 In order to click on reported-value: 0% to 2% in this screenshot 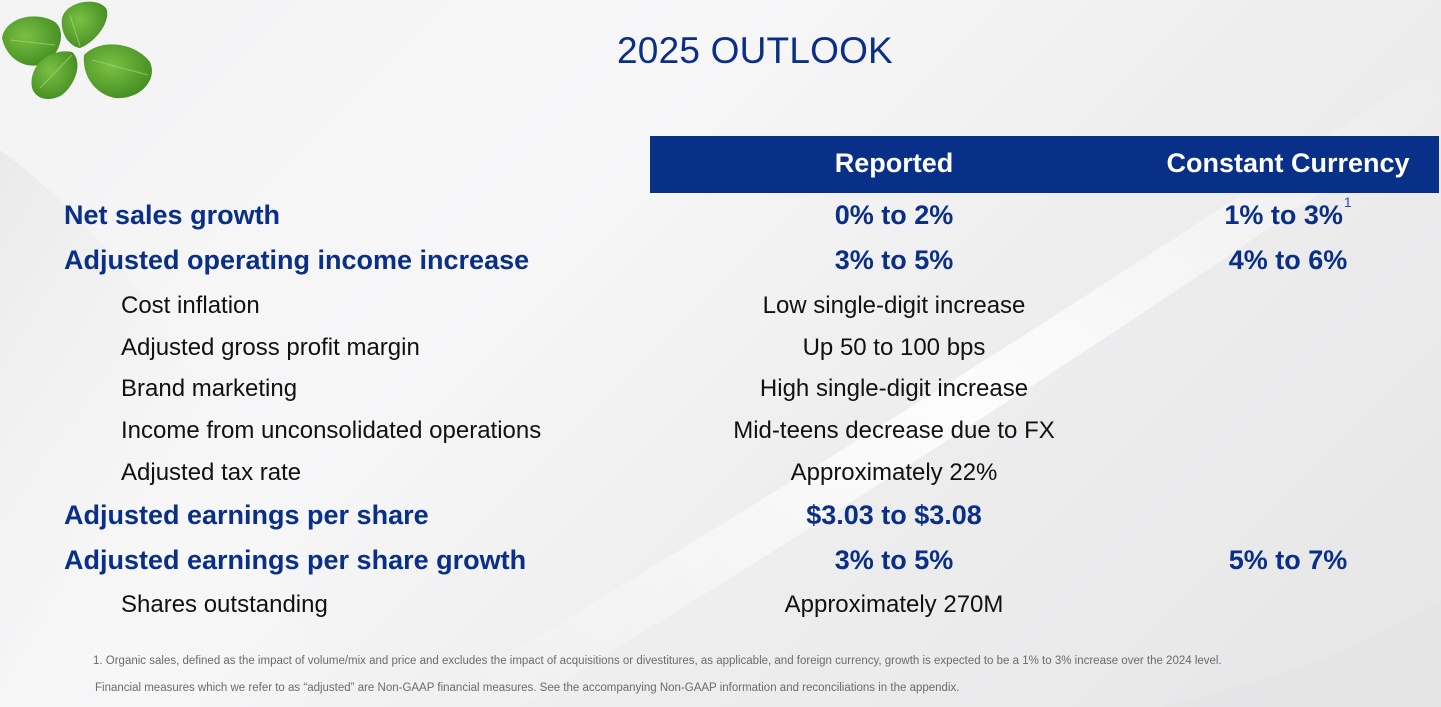, I will do `click(894, 215)`.